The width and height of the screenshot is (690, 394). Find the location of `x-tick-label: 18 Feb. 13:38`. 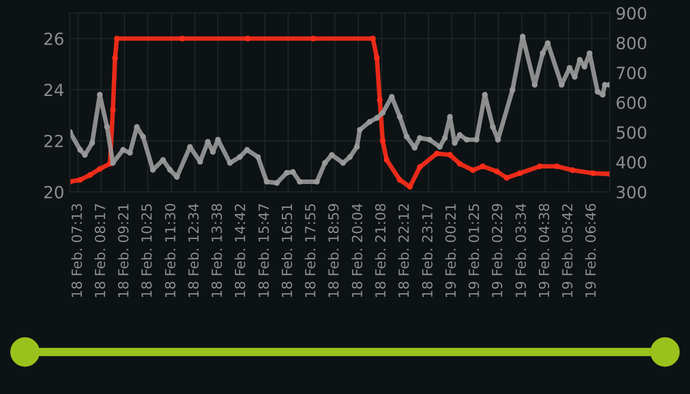

x-tick-label: 18 Feb. 13:38 is located at coordinates (216, 250).